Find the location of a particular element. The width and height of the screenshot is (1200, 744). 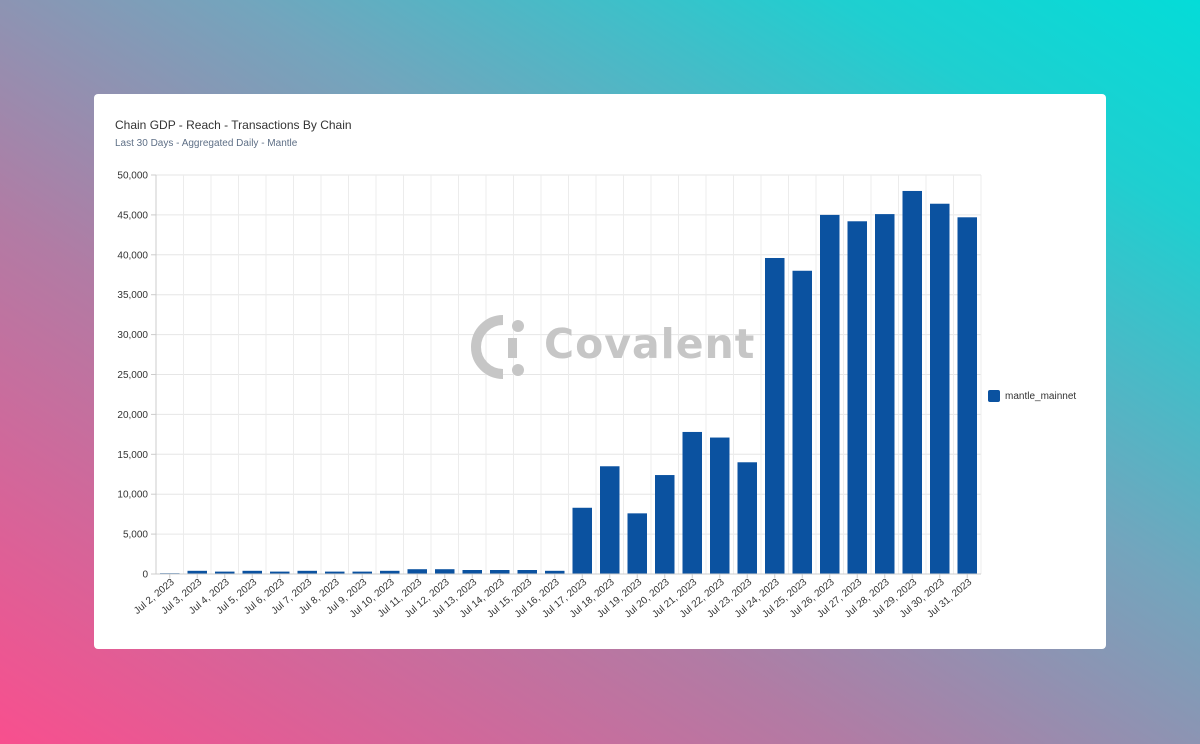

y-tick-label: 15,000 is located at coordinates (132, 455).